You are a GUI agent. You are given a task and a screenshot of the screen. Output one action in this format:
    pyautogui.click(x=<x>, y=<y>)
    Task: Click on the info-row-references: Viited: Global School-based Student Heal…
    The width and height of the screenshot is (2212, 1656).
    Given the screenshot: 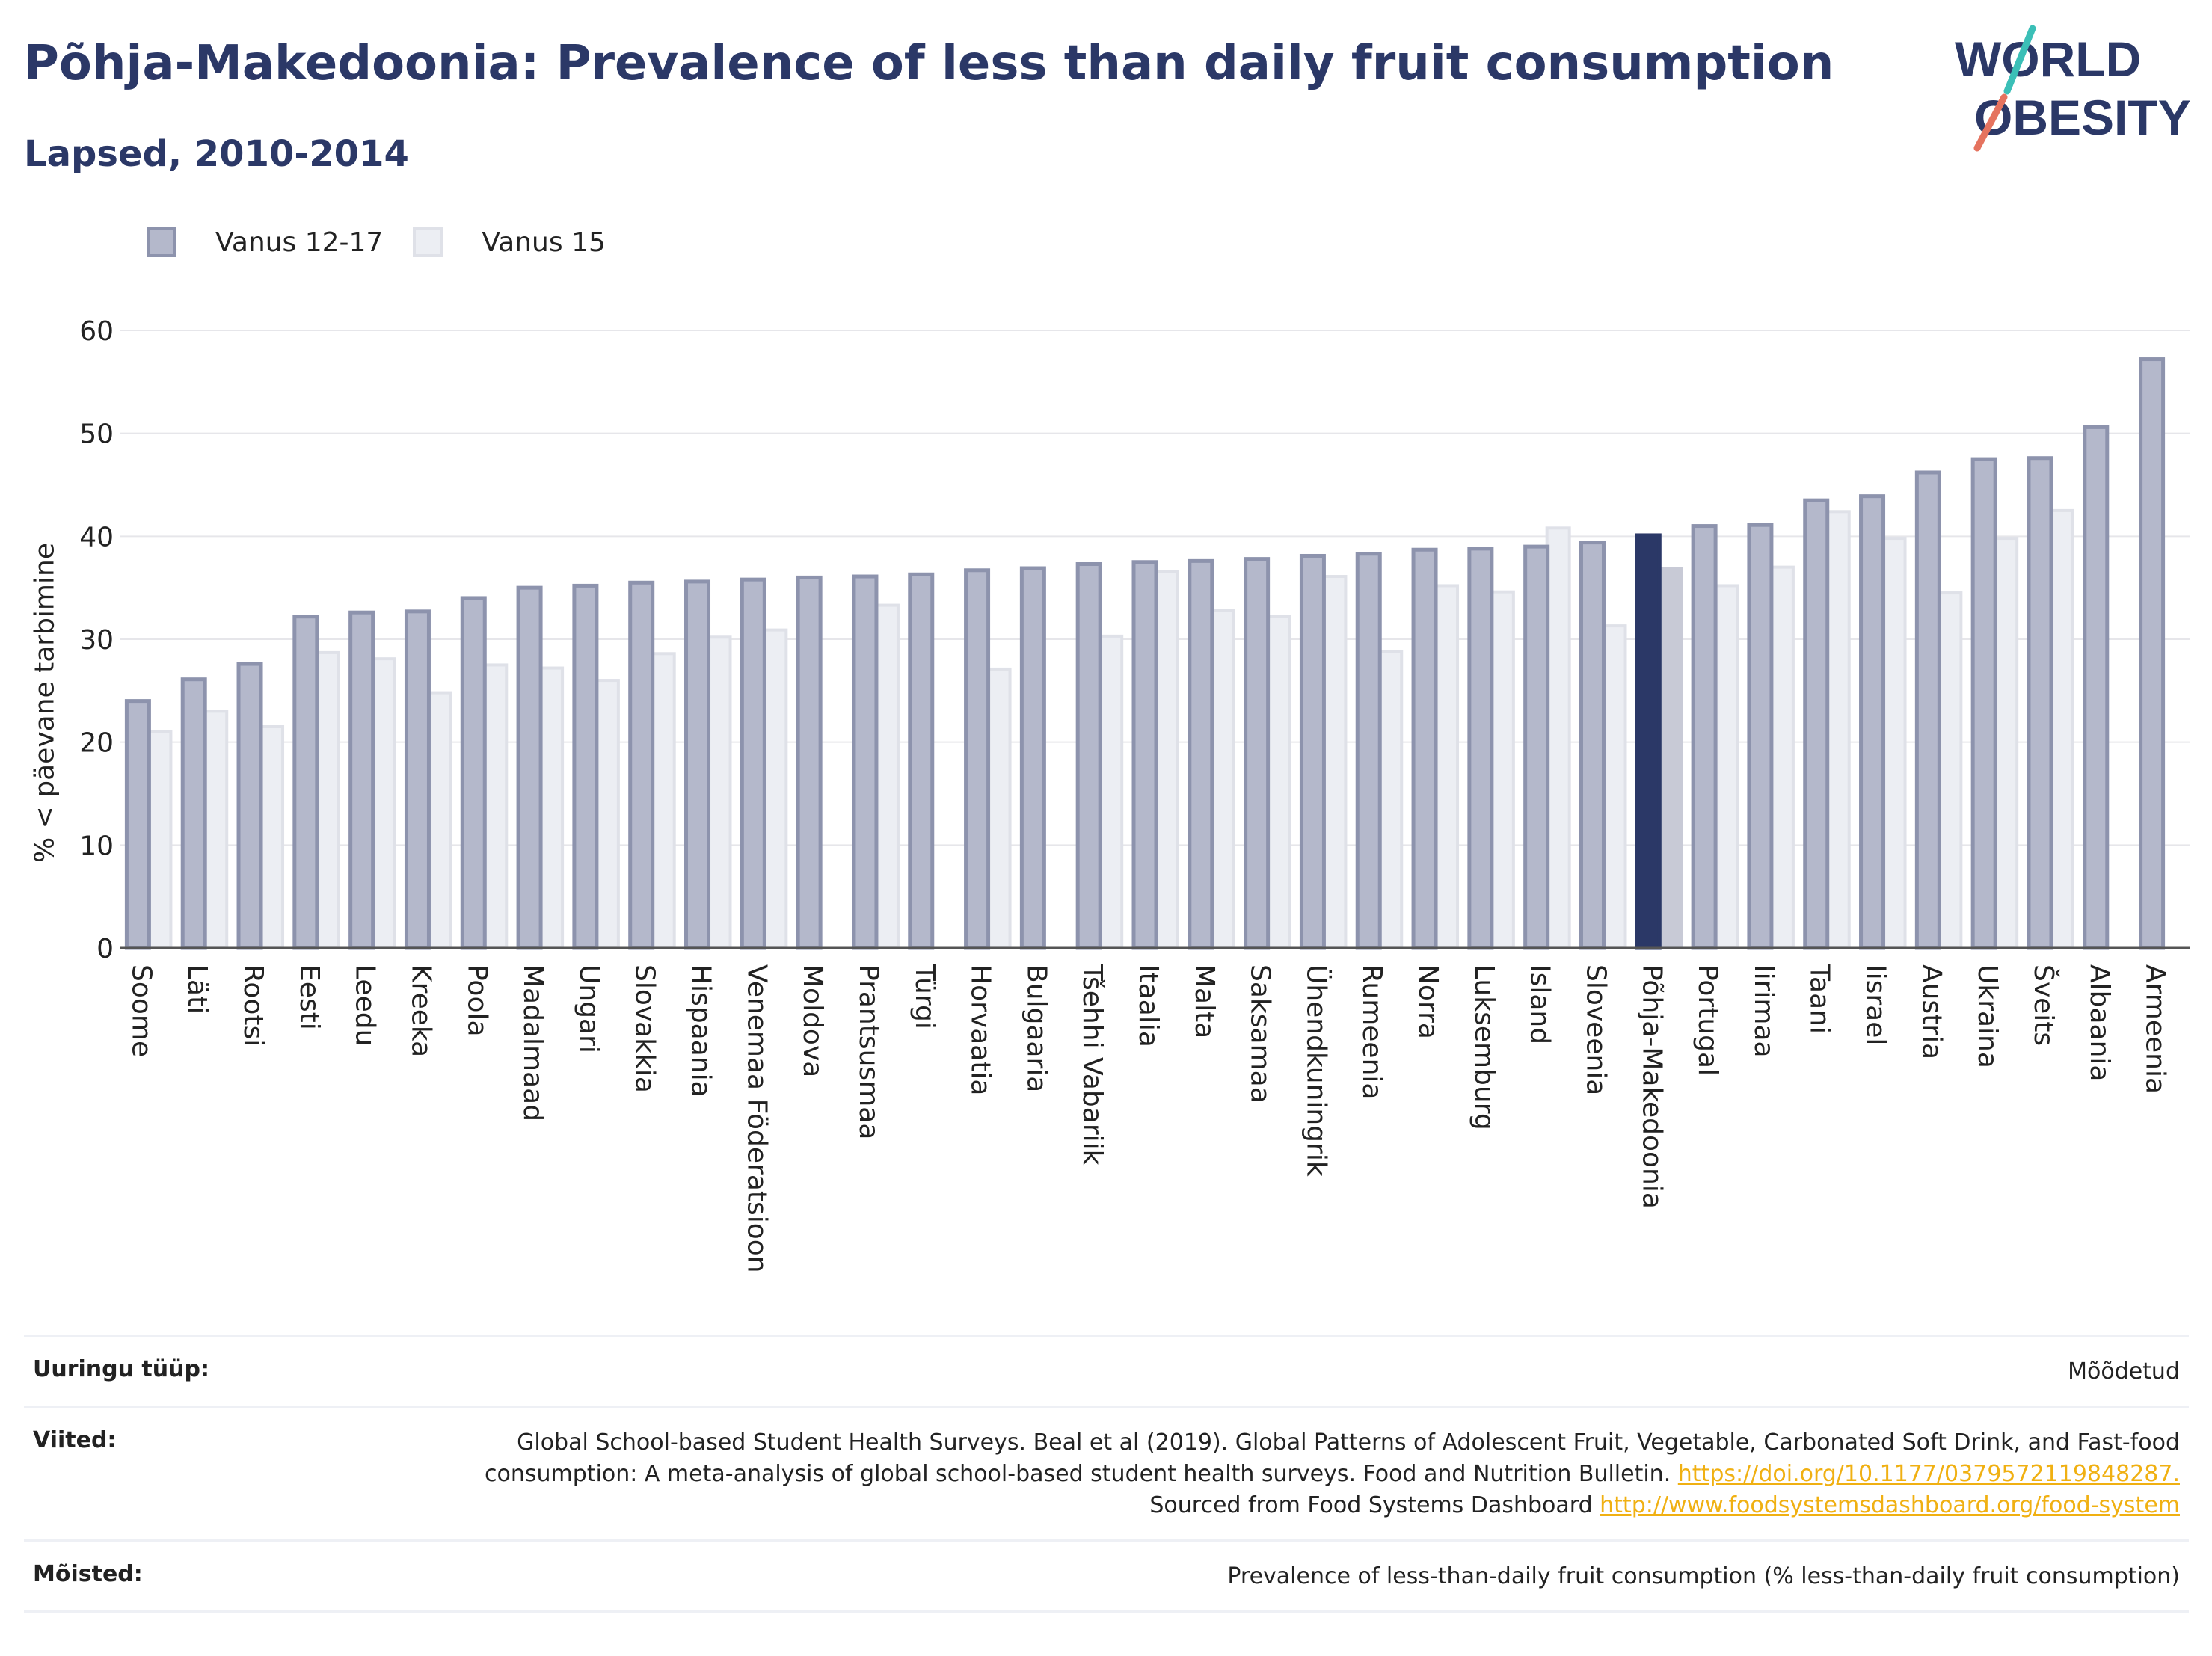 What is the action you would take?
    pyautogui.click(x=1106, y=1472)
    